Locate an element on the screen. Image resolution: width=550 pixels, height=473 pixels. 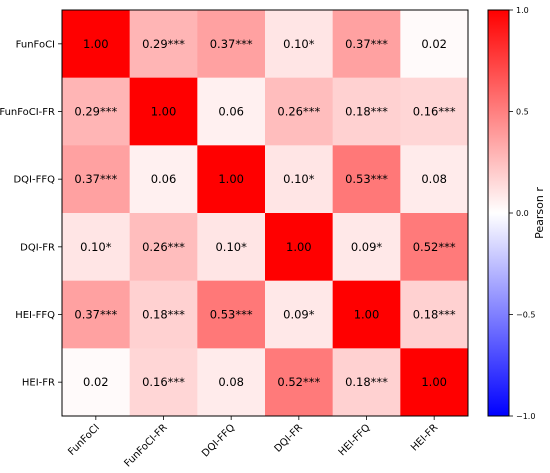
y-tick-label: FunFoCI is located at coordinates (35, 44).